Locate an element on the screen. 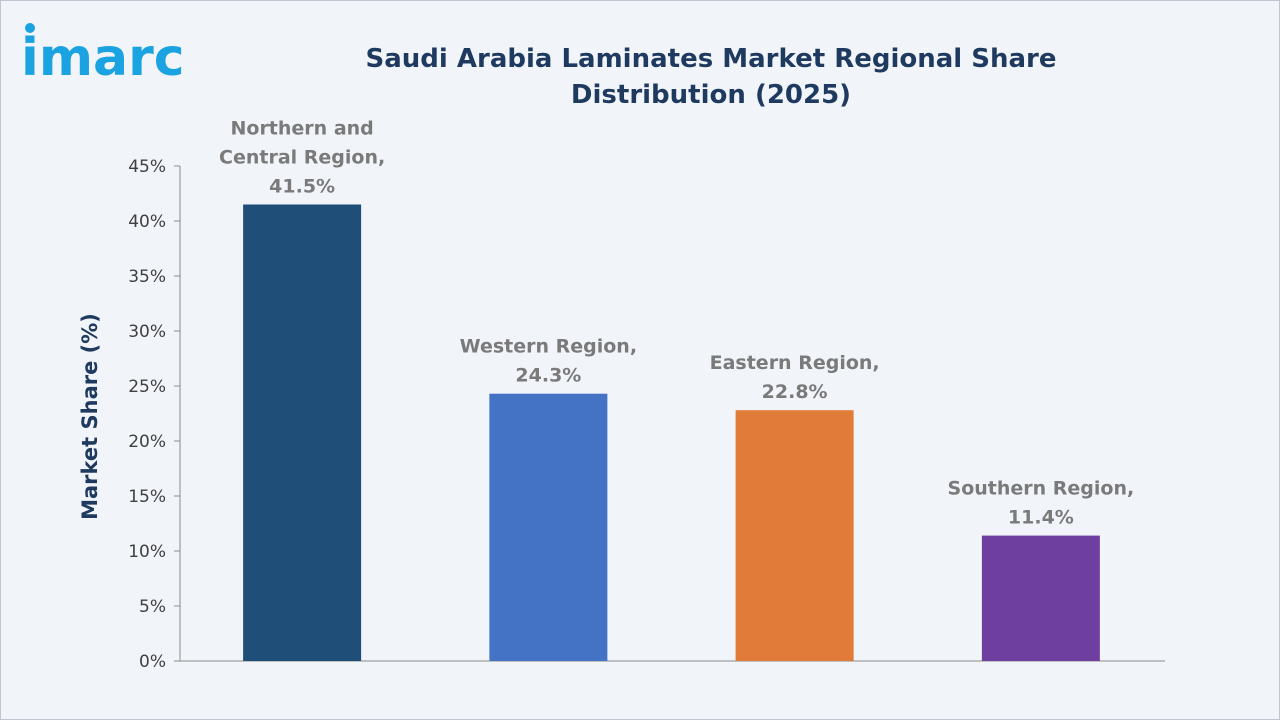  y-tick-label: 45% is located at coordinates (147, 167).